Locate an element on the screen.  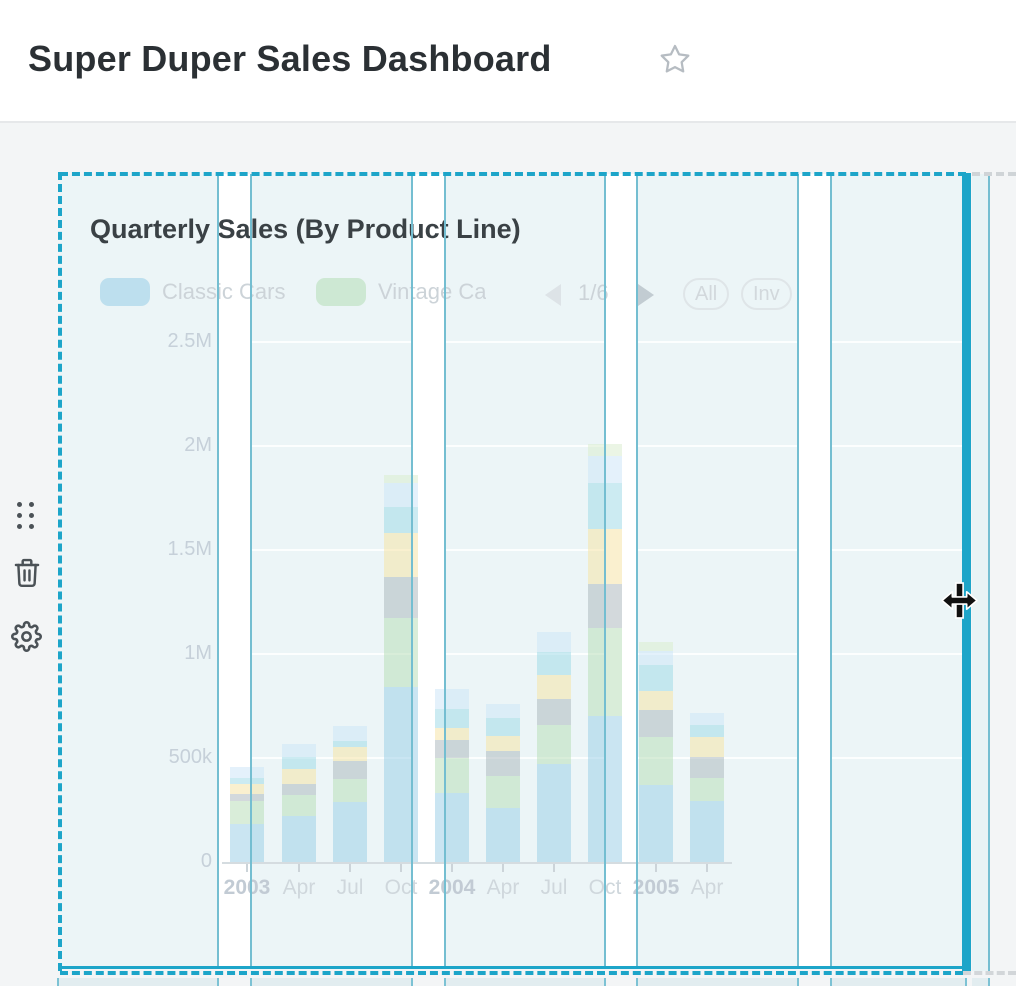
card-actions-sidebar is located at coordinates (29, 554).